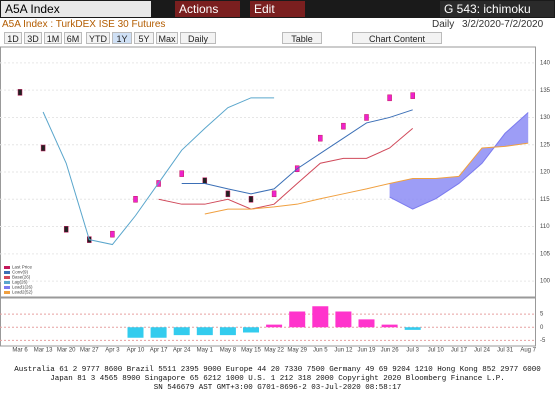 The image size is (555, 400). I want to click on legend-label: Conv(9), so click(20, 272).